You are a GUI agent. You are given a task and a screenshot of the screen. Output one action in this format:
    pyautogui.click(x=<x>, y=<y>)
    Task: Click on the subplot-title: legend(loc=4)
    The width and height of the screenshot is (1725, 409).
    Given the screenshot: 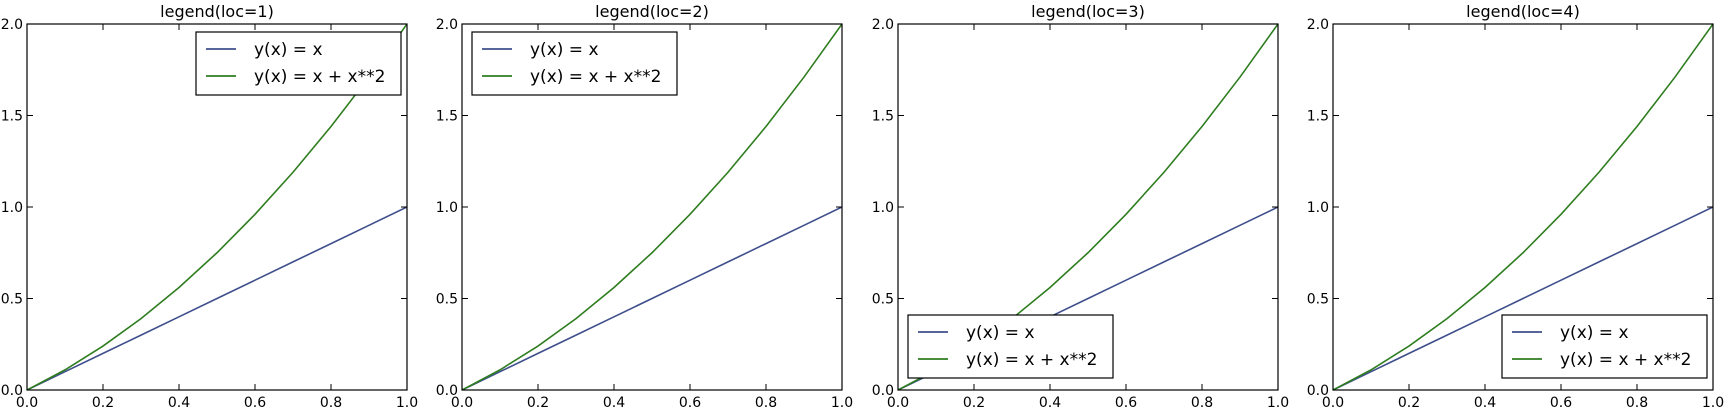 What is the action you would take?
    pyautogui.click(x=1523, y=11)
    